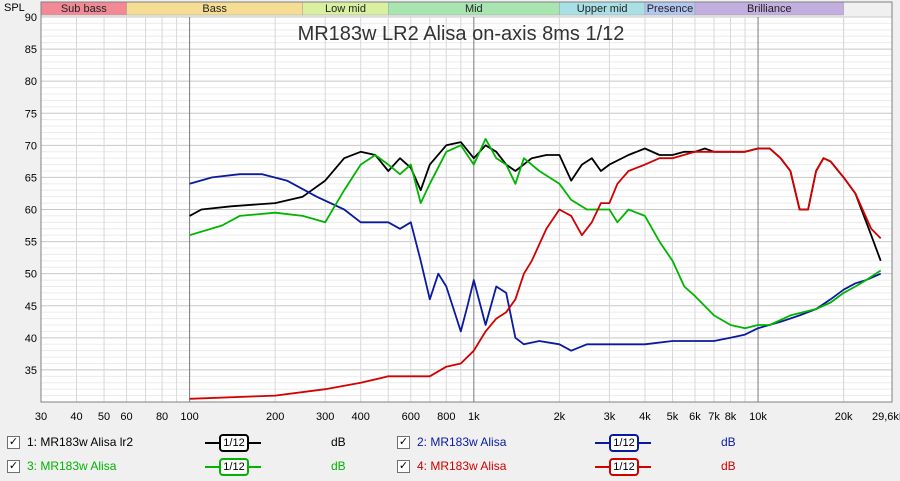  Describe the element at coordinates (670, 9) in the screenshot. I see `band-label: Presence` at that location.